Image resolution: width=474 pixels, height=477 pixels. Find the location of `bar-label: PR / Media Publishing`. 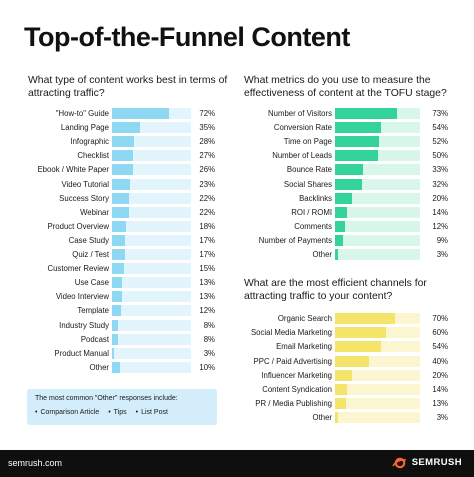

bar-label: PR / Media Publishing is located at coordinates (293, 404).